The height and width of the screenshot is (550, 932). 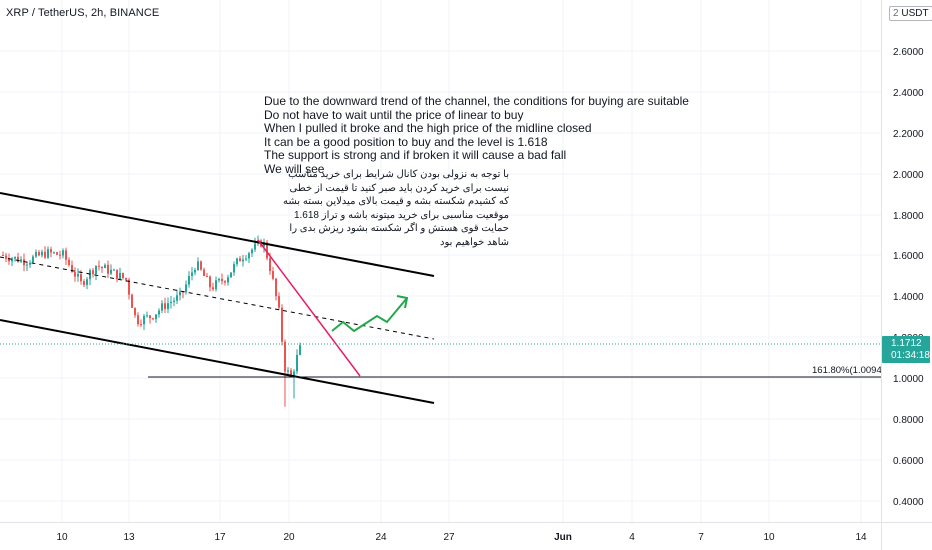 I want to click on time-scale, so click(x=440, y=536).